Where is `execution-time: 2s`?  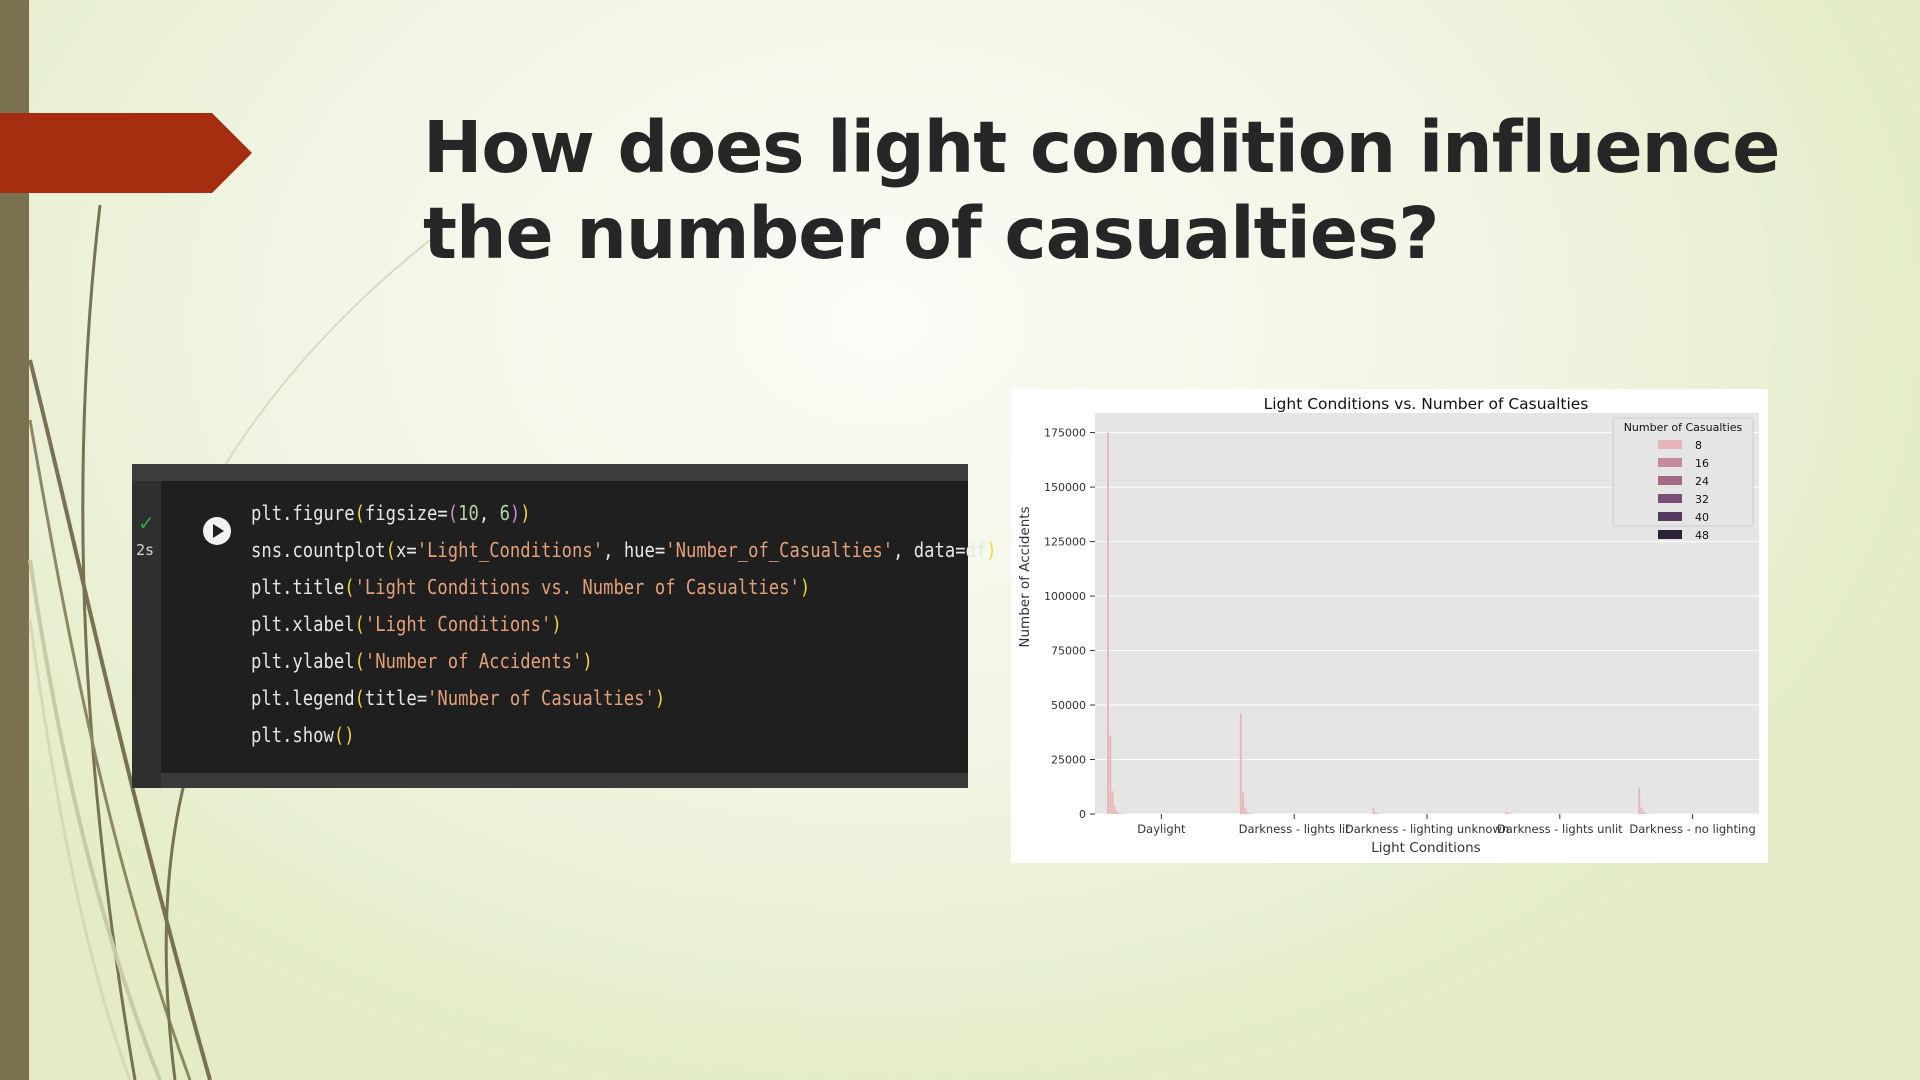
execution-time: 2s is located at coordinates (145, 550).